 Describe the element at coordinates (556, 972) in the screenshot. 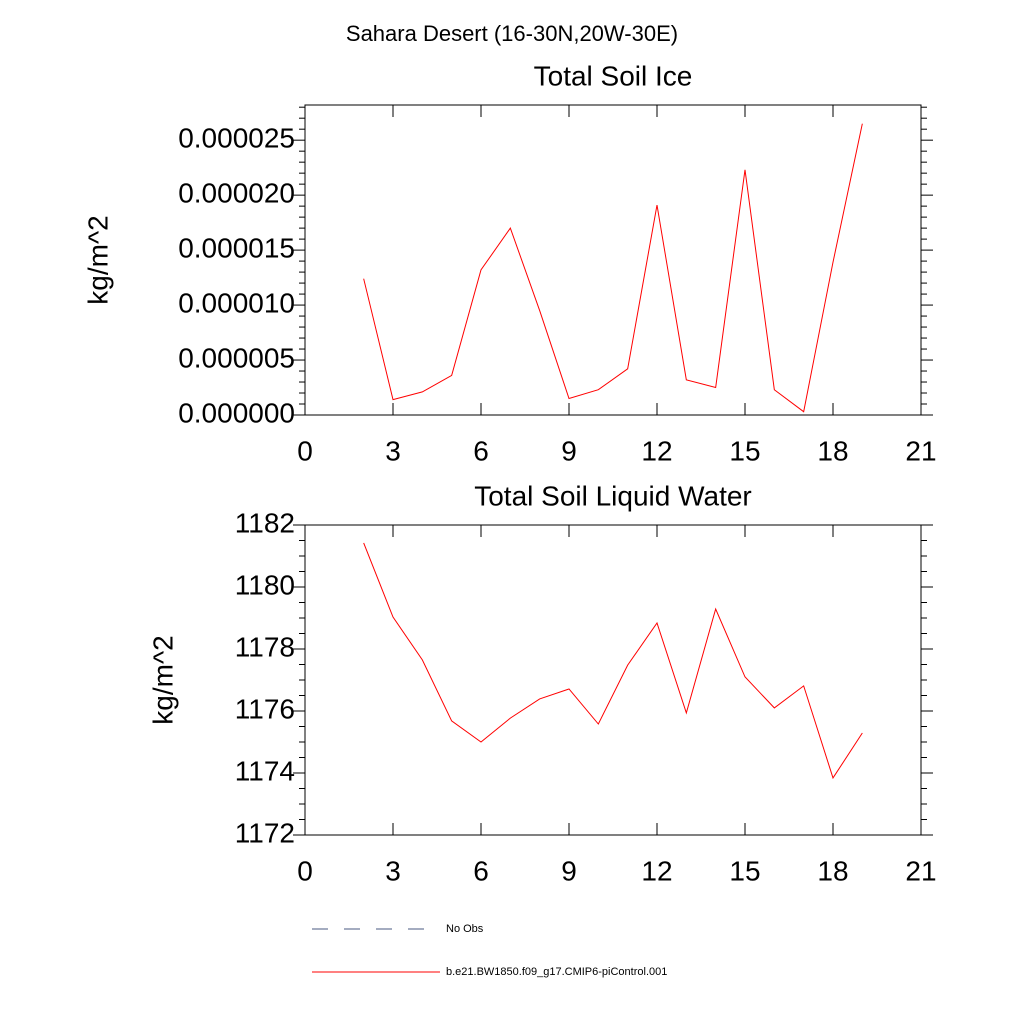

I see `legend-label: b.e21.BW1850.f09_g17.CMIP6-piControl.001` at that location.